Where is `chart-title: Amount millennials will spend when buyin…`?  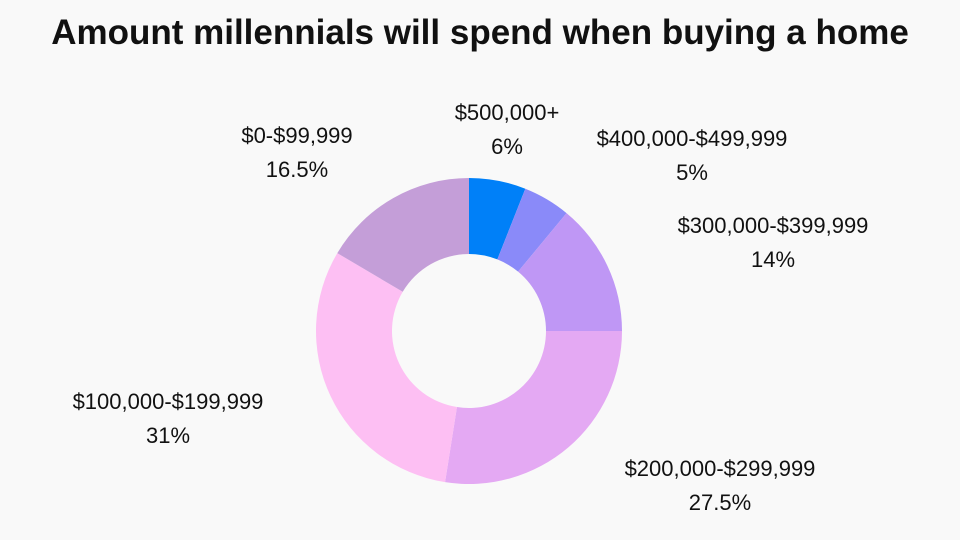
chart-title: Amount millennials will spend when buyin… is located at coordinates (480, 32).